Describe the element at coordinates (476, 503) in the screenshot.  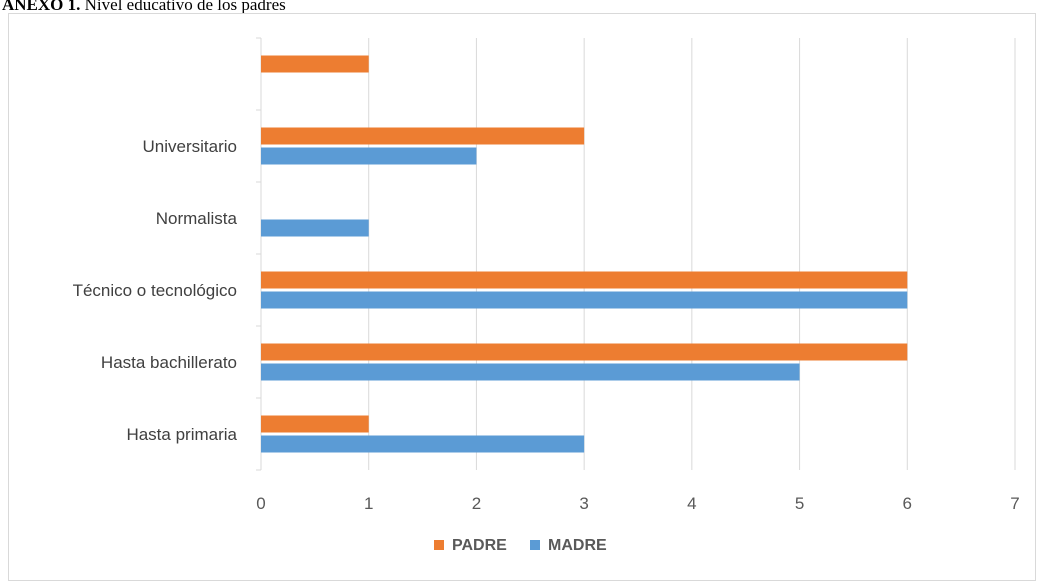
I see `x-tick-label: 2` at that location.